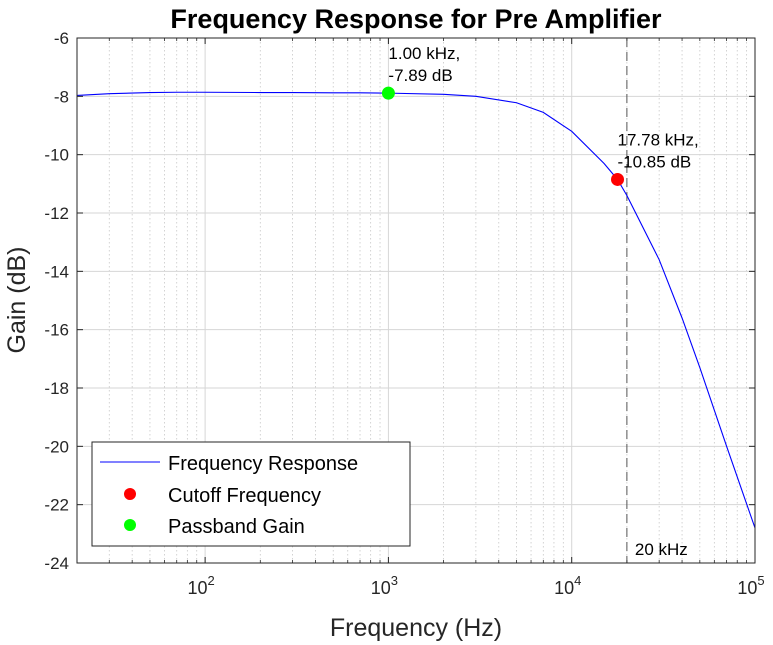 This screenshot has width=773, height=645. What do you see at coordinates (263, 464) in the screenshot?
I see `legend-label-frequency-response: Frequency Response` at bounding box center [263, 464].